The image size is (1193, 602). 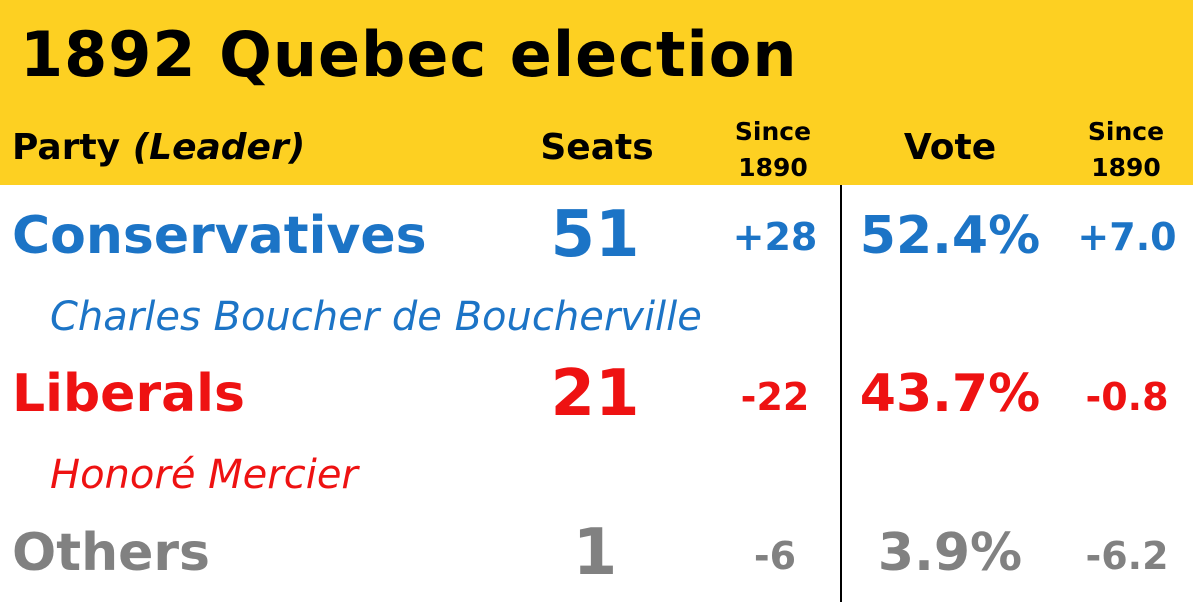 I want to click on vote: 52.4%, so click(x=950, y=236).